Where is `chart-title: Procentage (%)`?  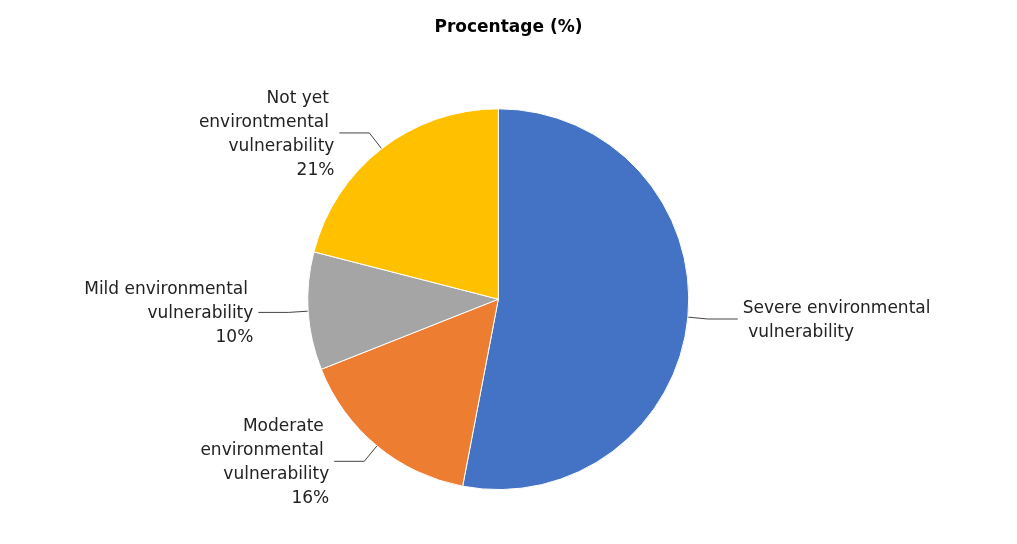 chart-title: Procentage (%) is located at coordinates (508, 25).